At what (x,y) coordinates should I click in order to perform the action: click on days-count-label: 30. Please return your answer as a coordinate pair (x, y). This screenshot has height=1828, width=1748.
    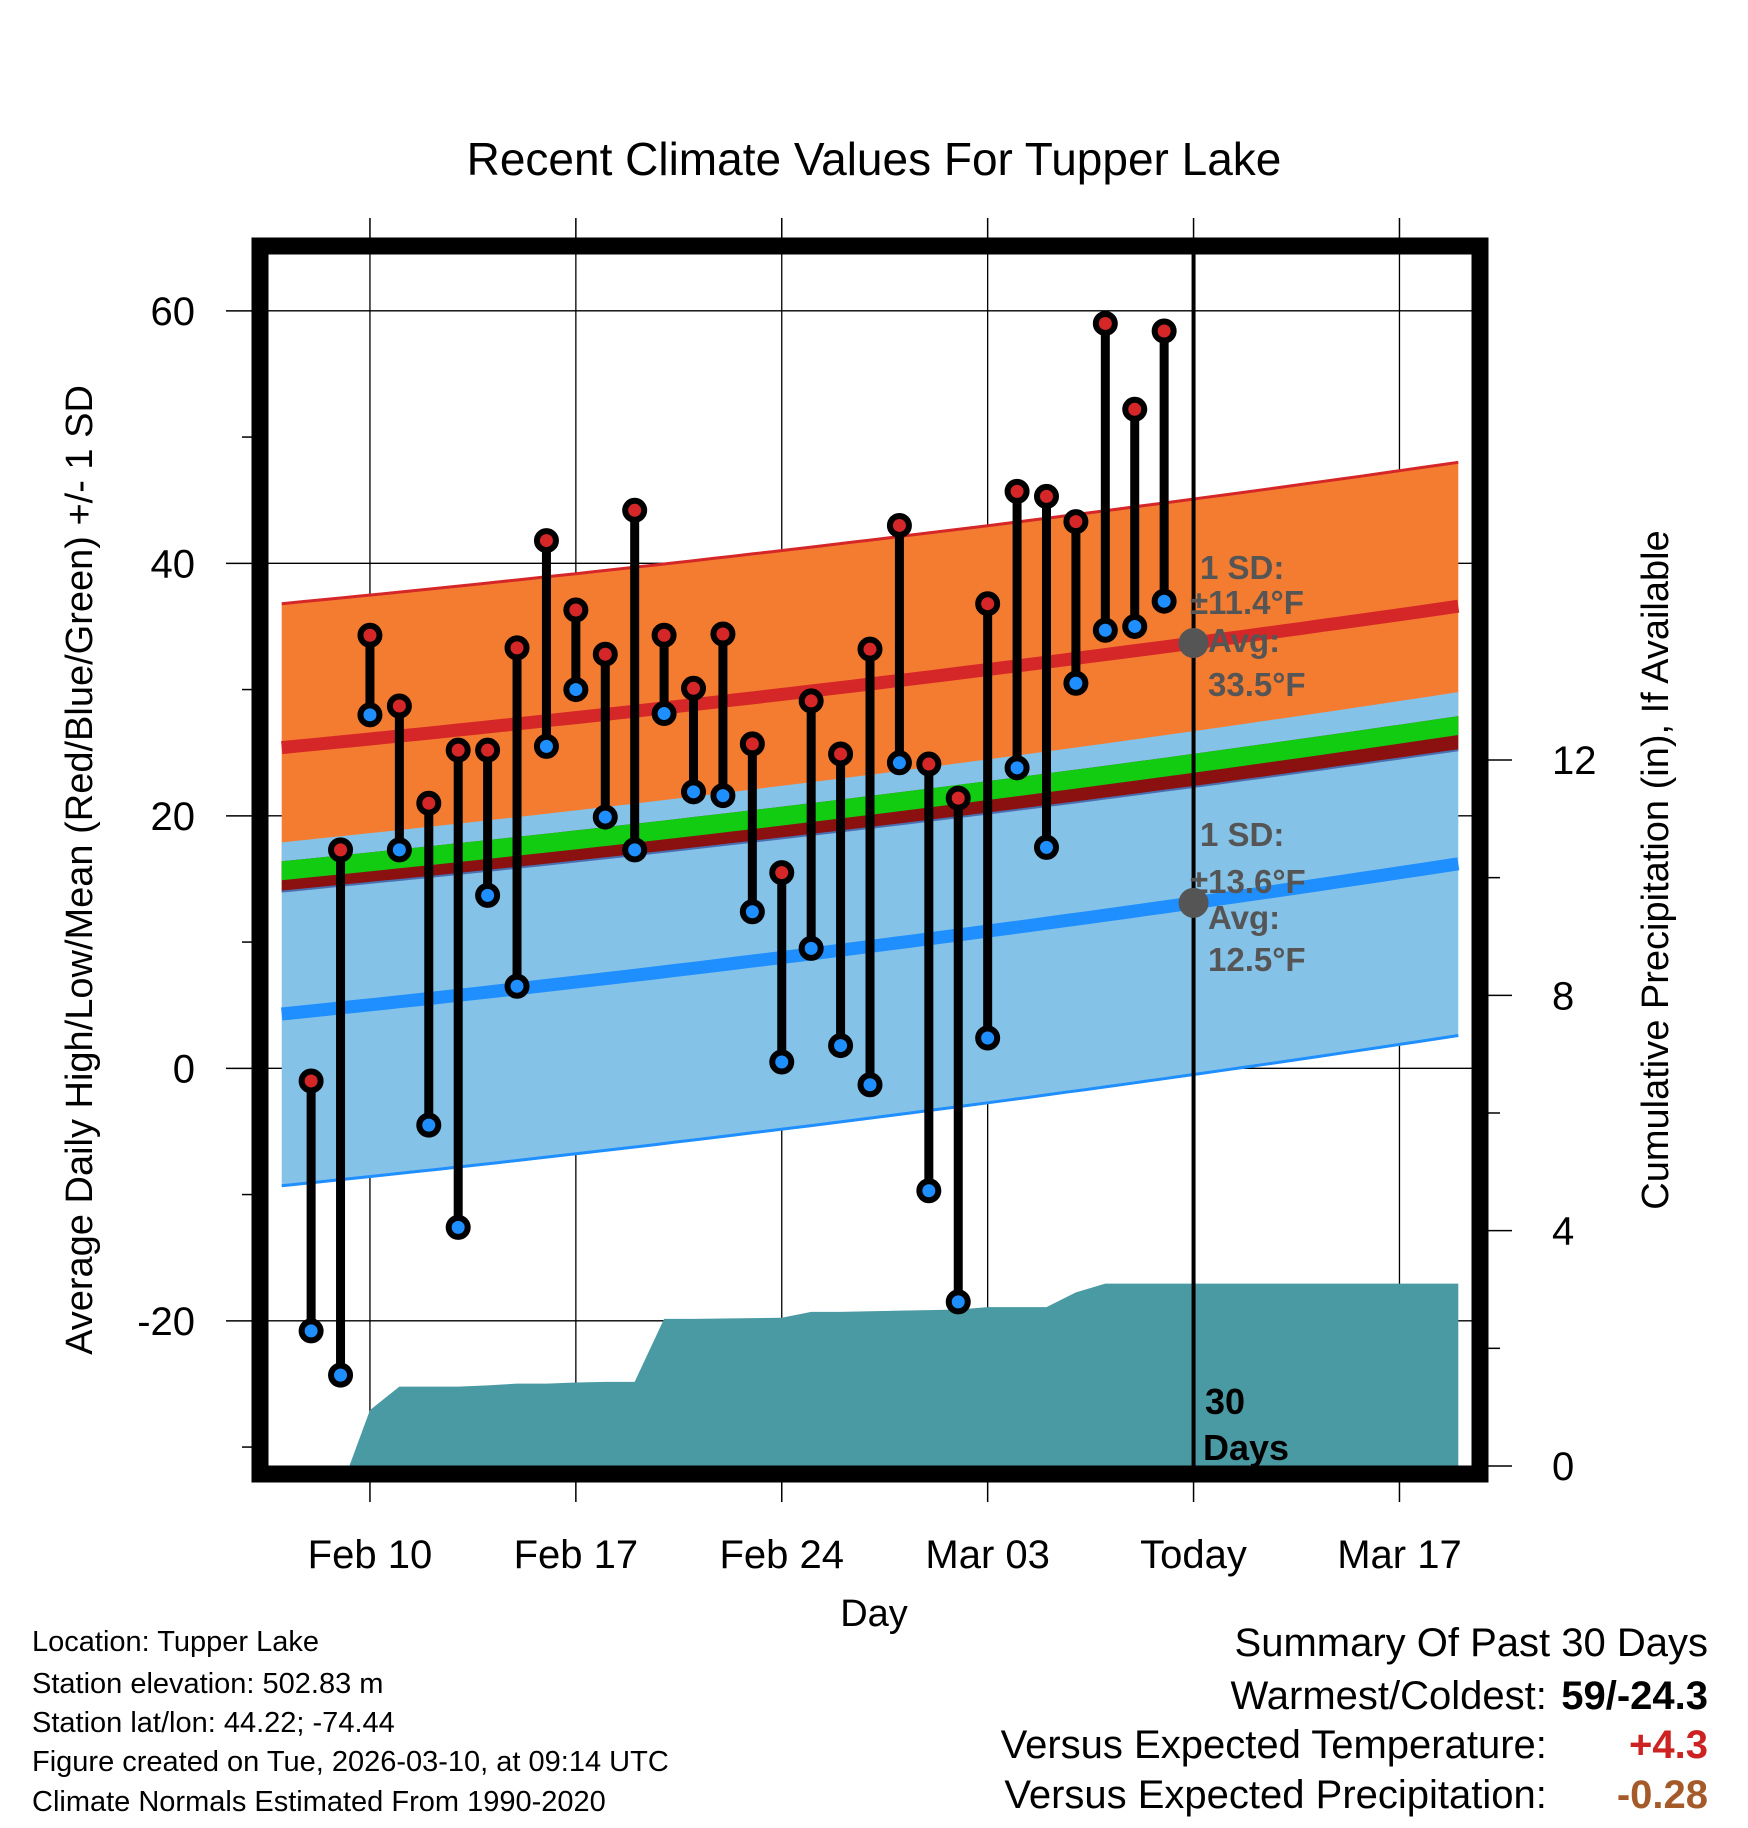
    Looking at the image, I should click on (1225, 1401).